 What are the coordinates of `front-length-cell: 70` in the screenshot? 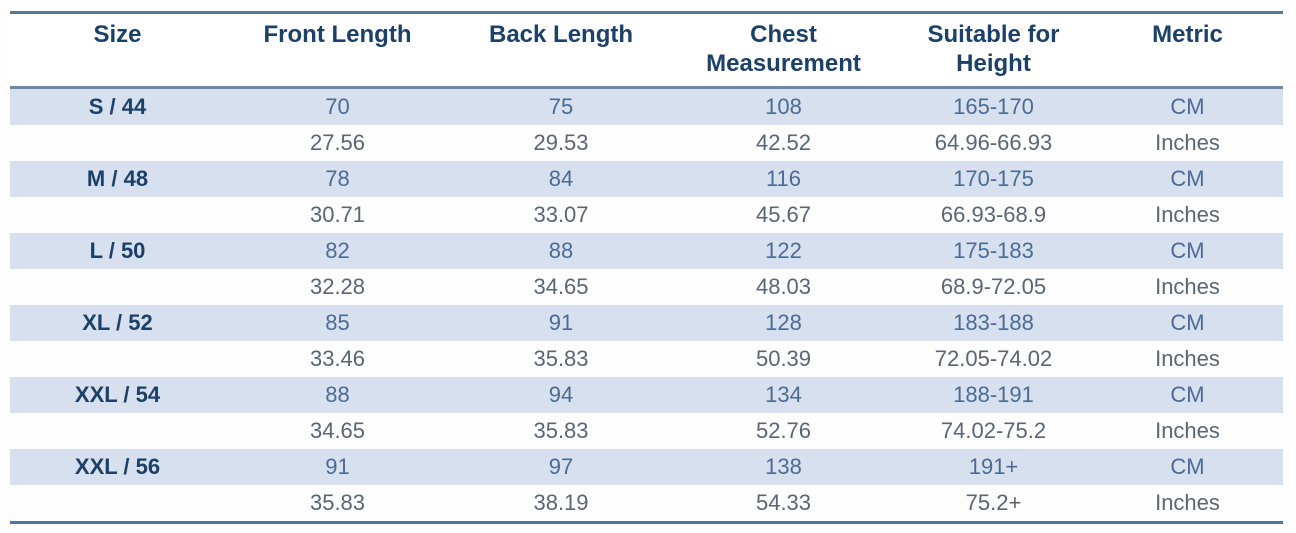 It's located at (337, 106).